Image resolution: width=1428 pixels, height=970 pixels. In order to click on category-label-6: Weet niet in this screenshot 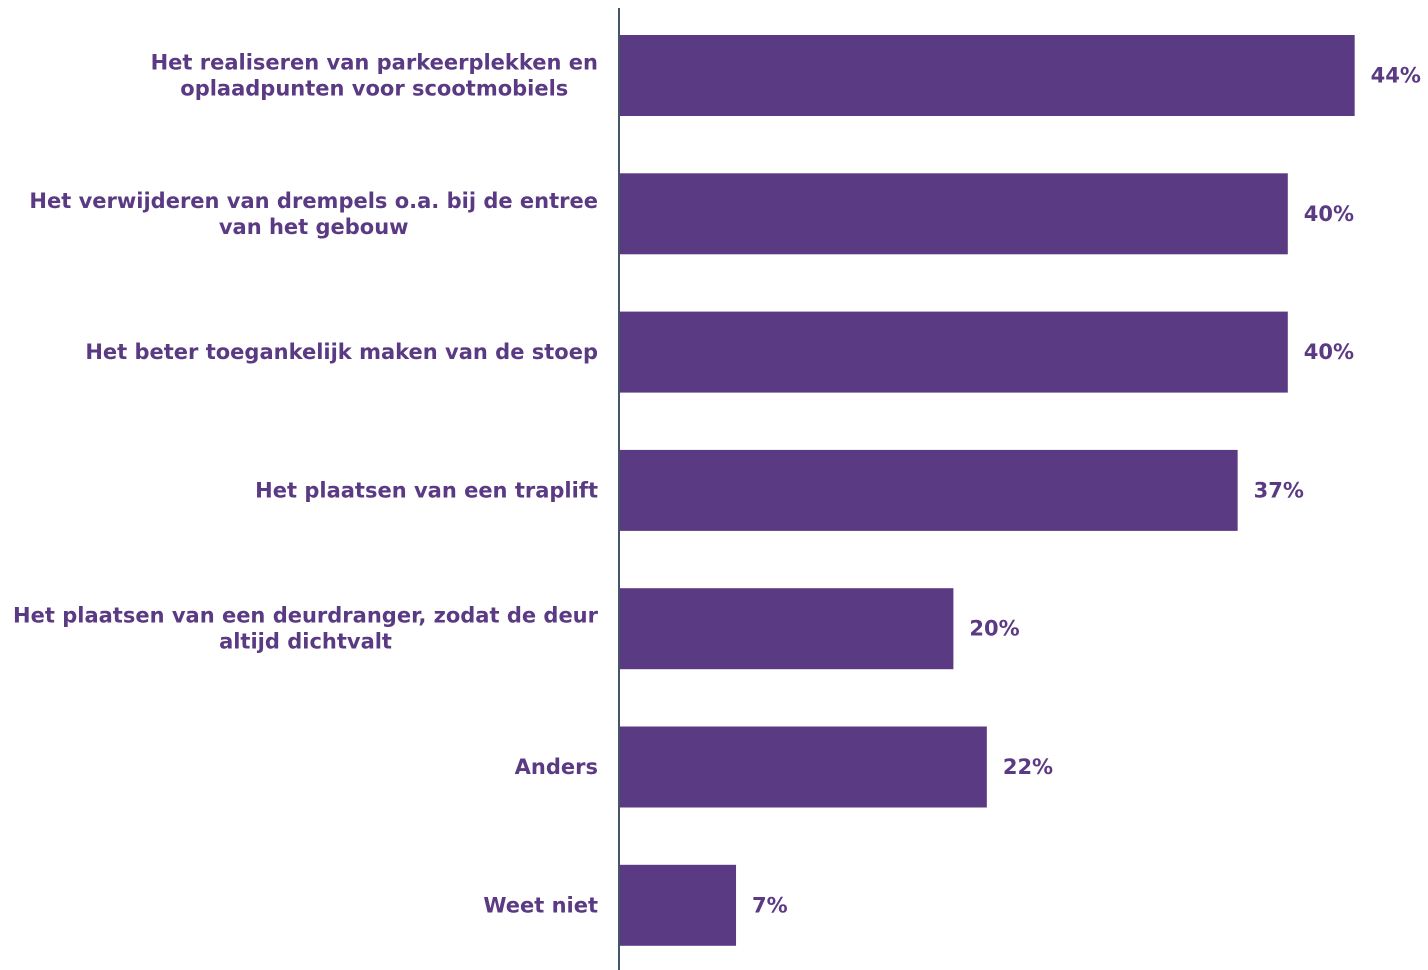, I will do `click(540, 905)`.